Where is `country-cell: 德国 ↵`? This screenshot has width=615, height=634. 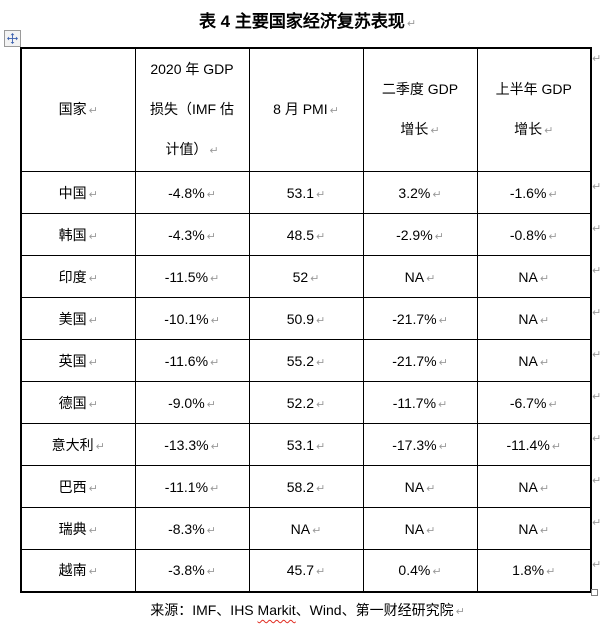 country-cell: 德国 ↵ is located at coordinates (78, 402).